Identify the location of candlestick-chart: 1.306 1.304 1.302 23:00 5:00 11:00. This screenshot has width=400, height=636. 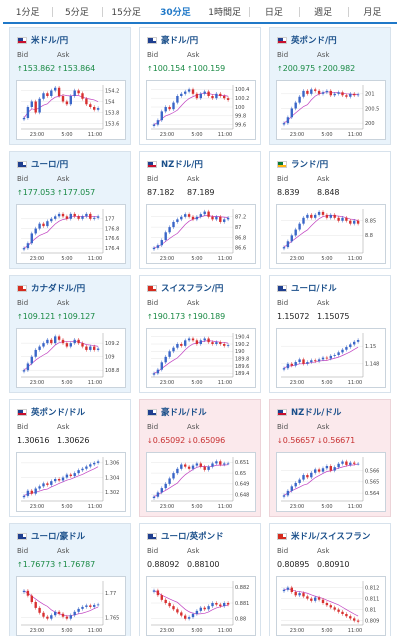
(71, 482).